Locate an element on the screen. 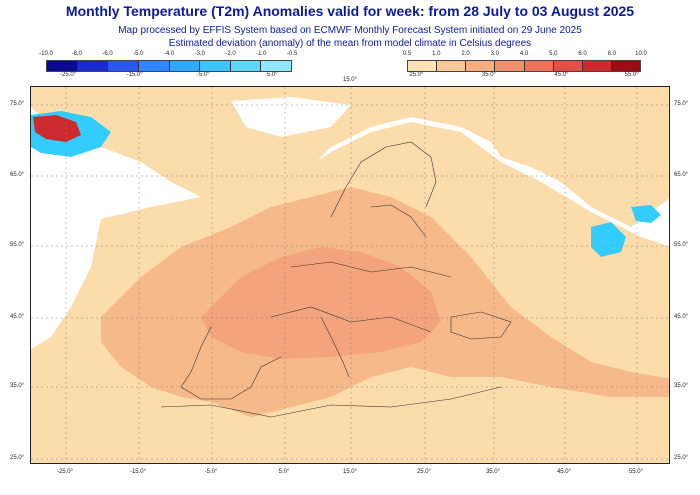 Image resolution: width=700 pixels, height=495 pixels. legend-degree-label: 25.0° is located at coordinates (416, 75).